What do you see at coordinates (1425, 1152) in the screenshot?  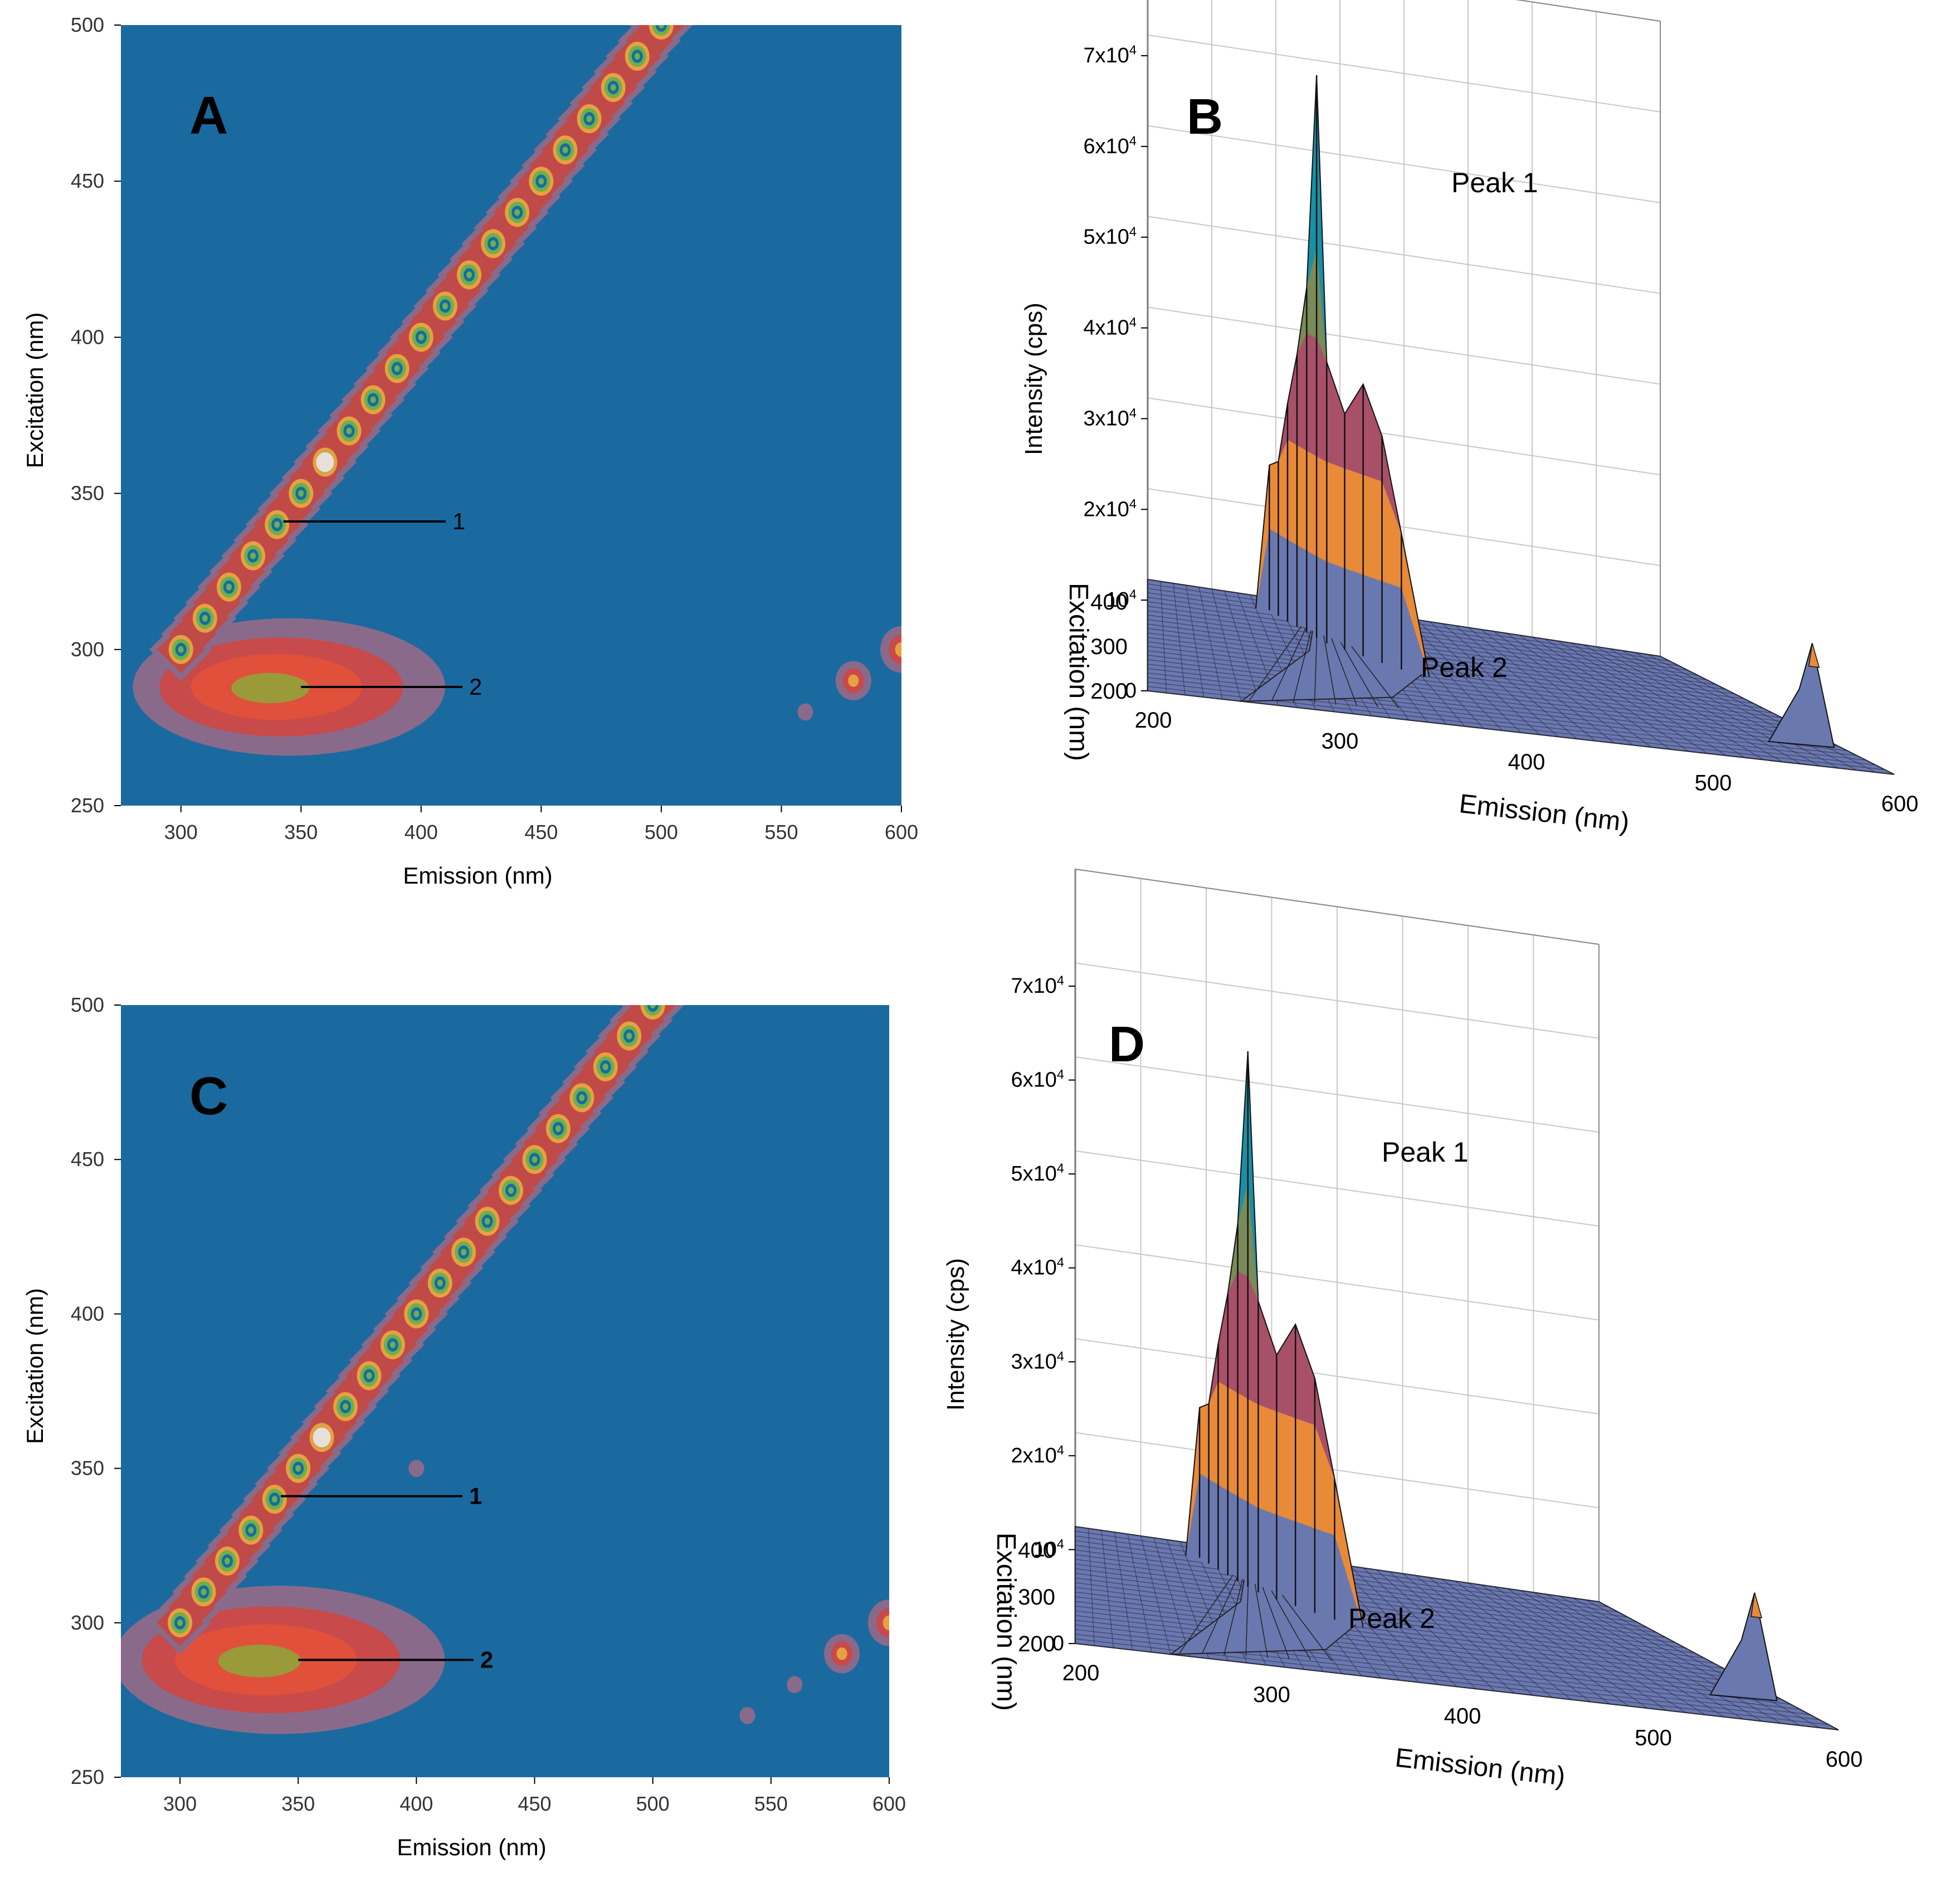 I see `annotation-peak-1: Peak 1` at bounding box center [1425, 1152].